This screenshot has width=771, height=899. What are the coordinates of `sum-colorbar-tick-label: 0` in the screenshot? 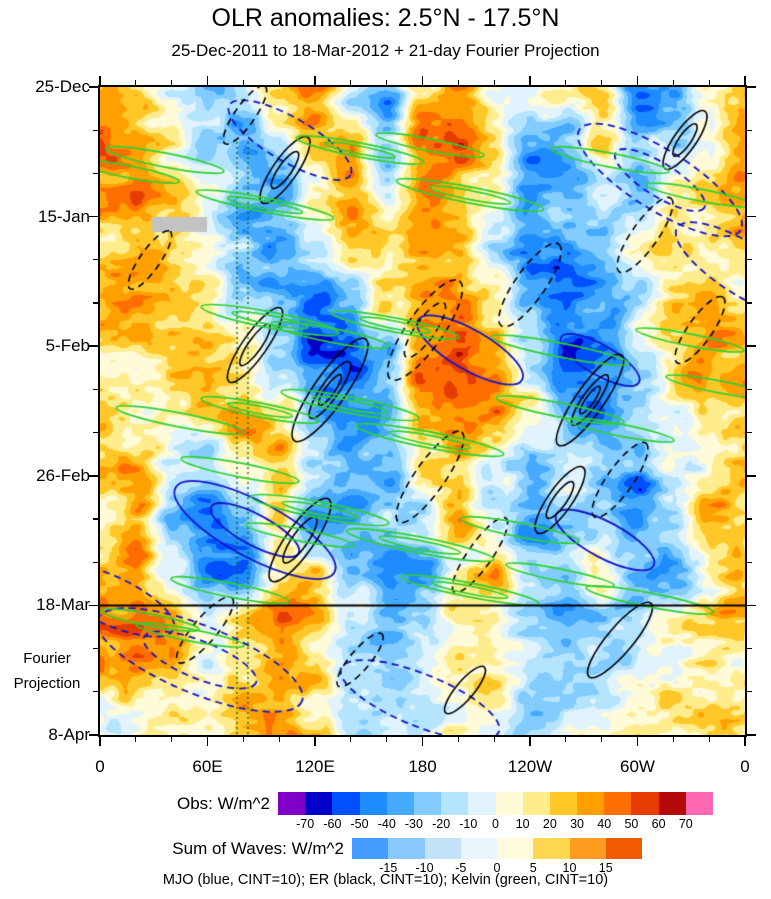 It's located at (497, 868).